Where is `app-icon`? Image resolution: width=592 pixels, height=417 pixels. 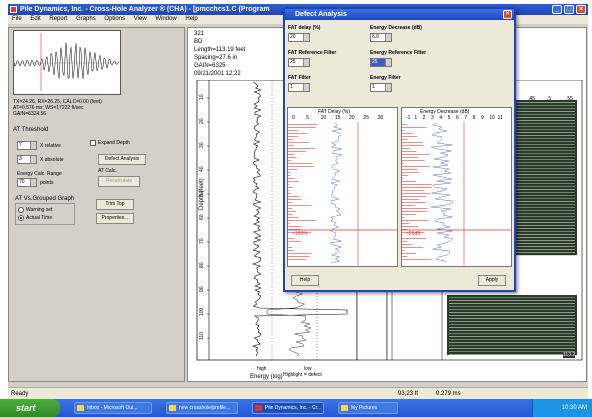 app-icon is located at coordinates (258, 408).